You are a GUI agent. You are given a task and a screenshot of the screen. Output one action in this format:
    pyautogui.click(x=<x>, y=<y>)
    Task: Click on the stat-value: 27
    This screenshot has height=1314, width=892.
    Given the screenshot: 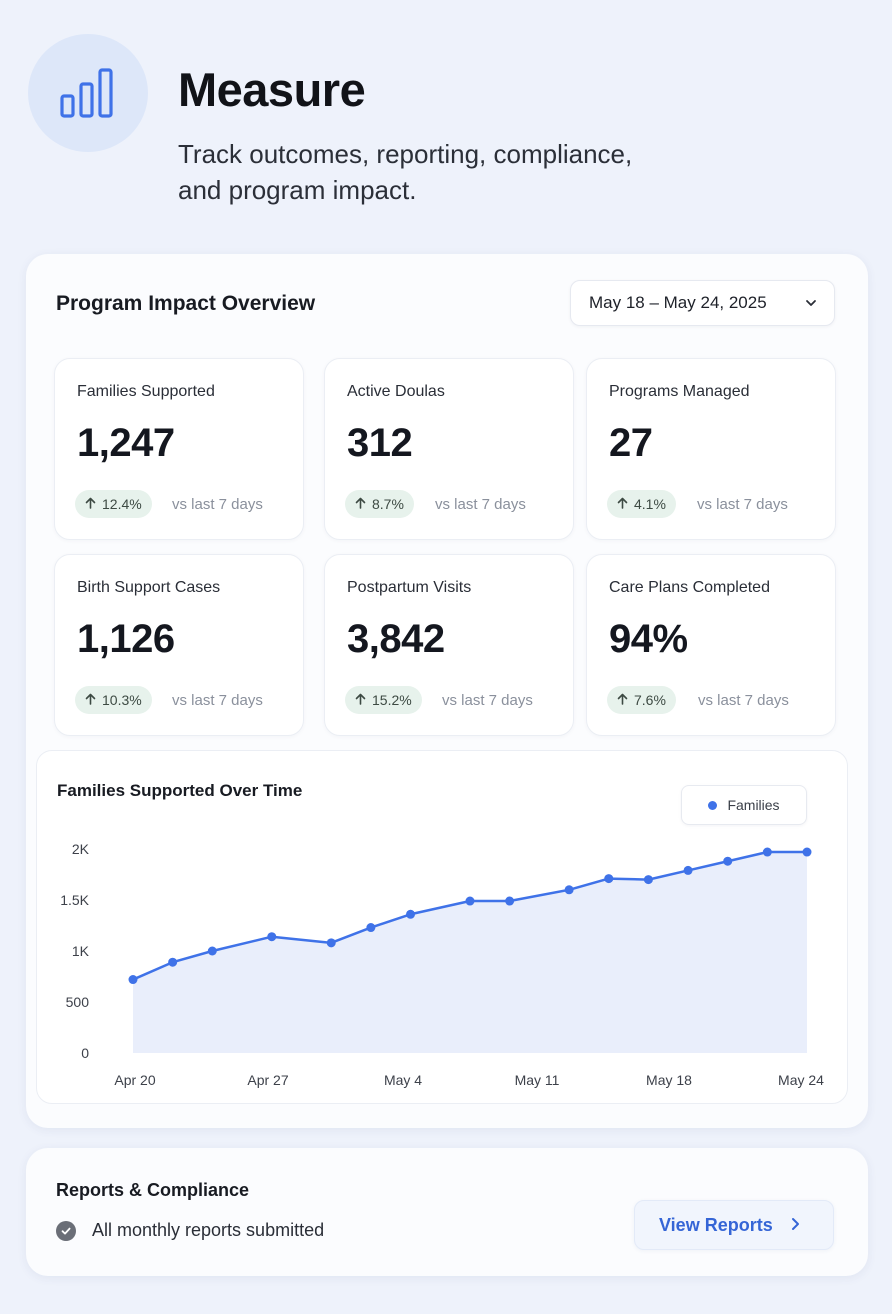 What is the action you would take?
    pyautogui.click(x=631, y=443)
    